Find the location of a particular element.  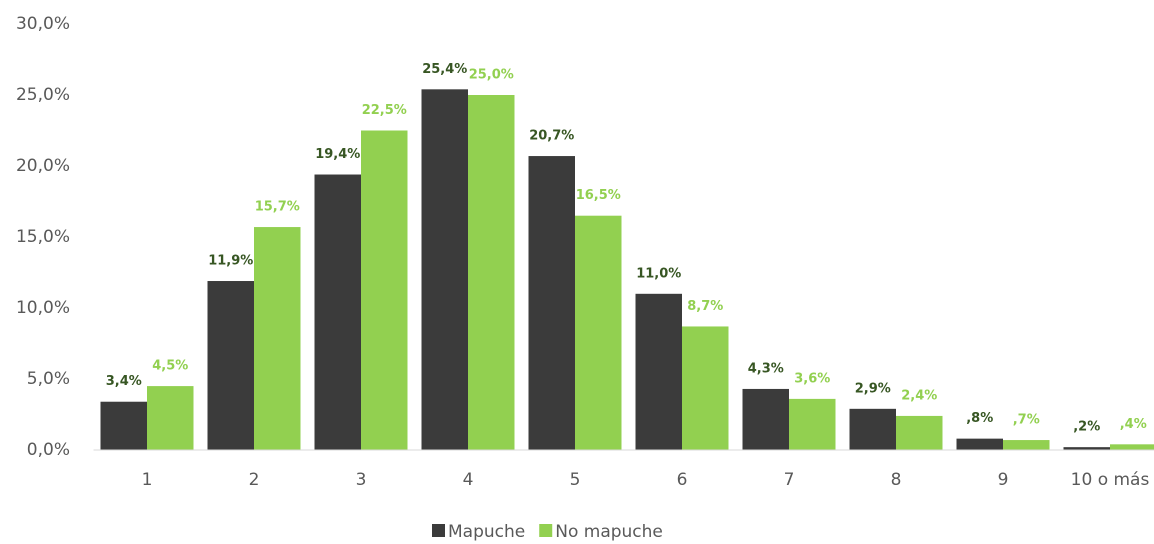

x-tick-label: 3 is located at coordinates (361, 480).